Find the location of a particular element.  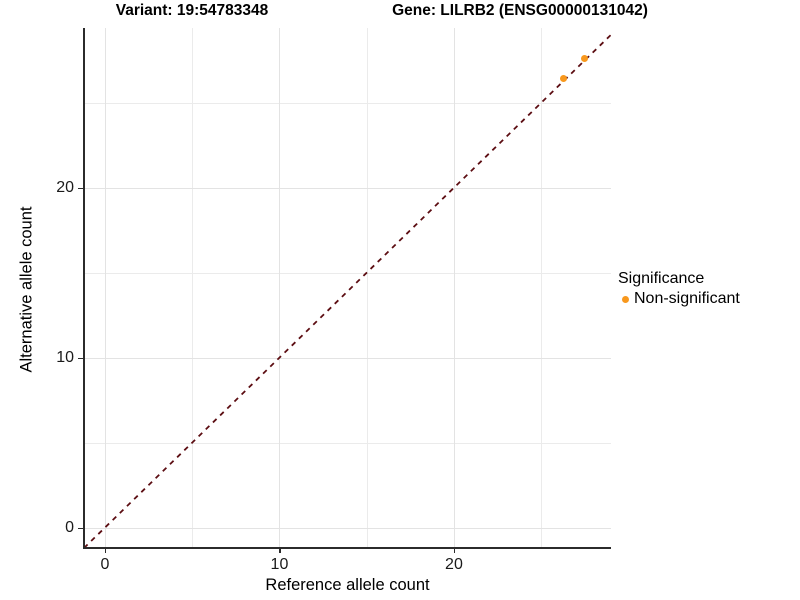

x-axis-tick-label: 20 is located at coordinates (454, 564).